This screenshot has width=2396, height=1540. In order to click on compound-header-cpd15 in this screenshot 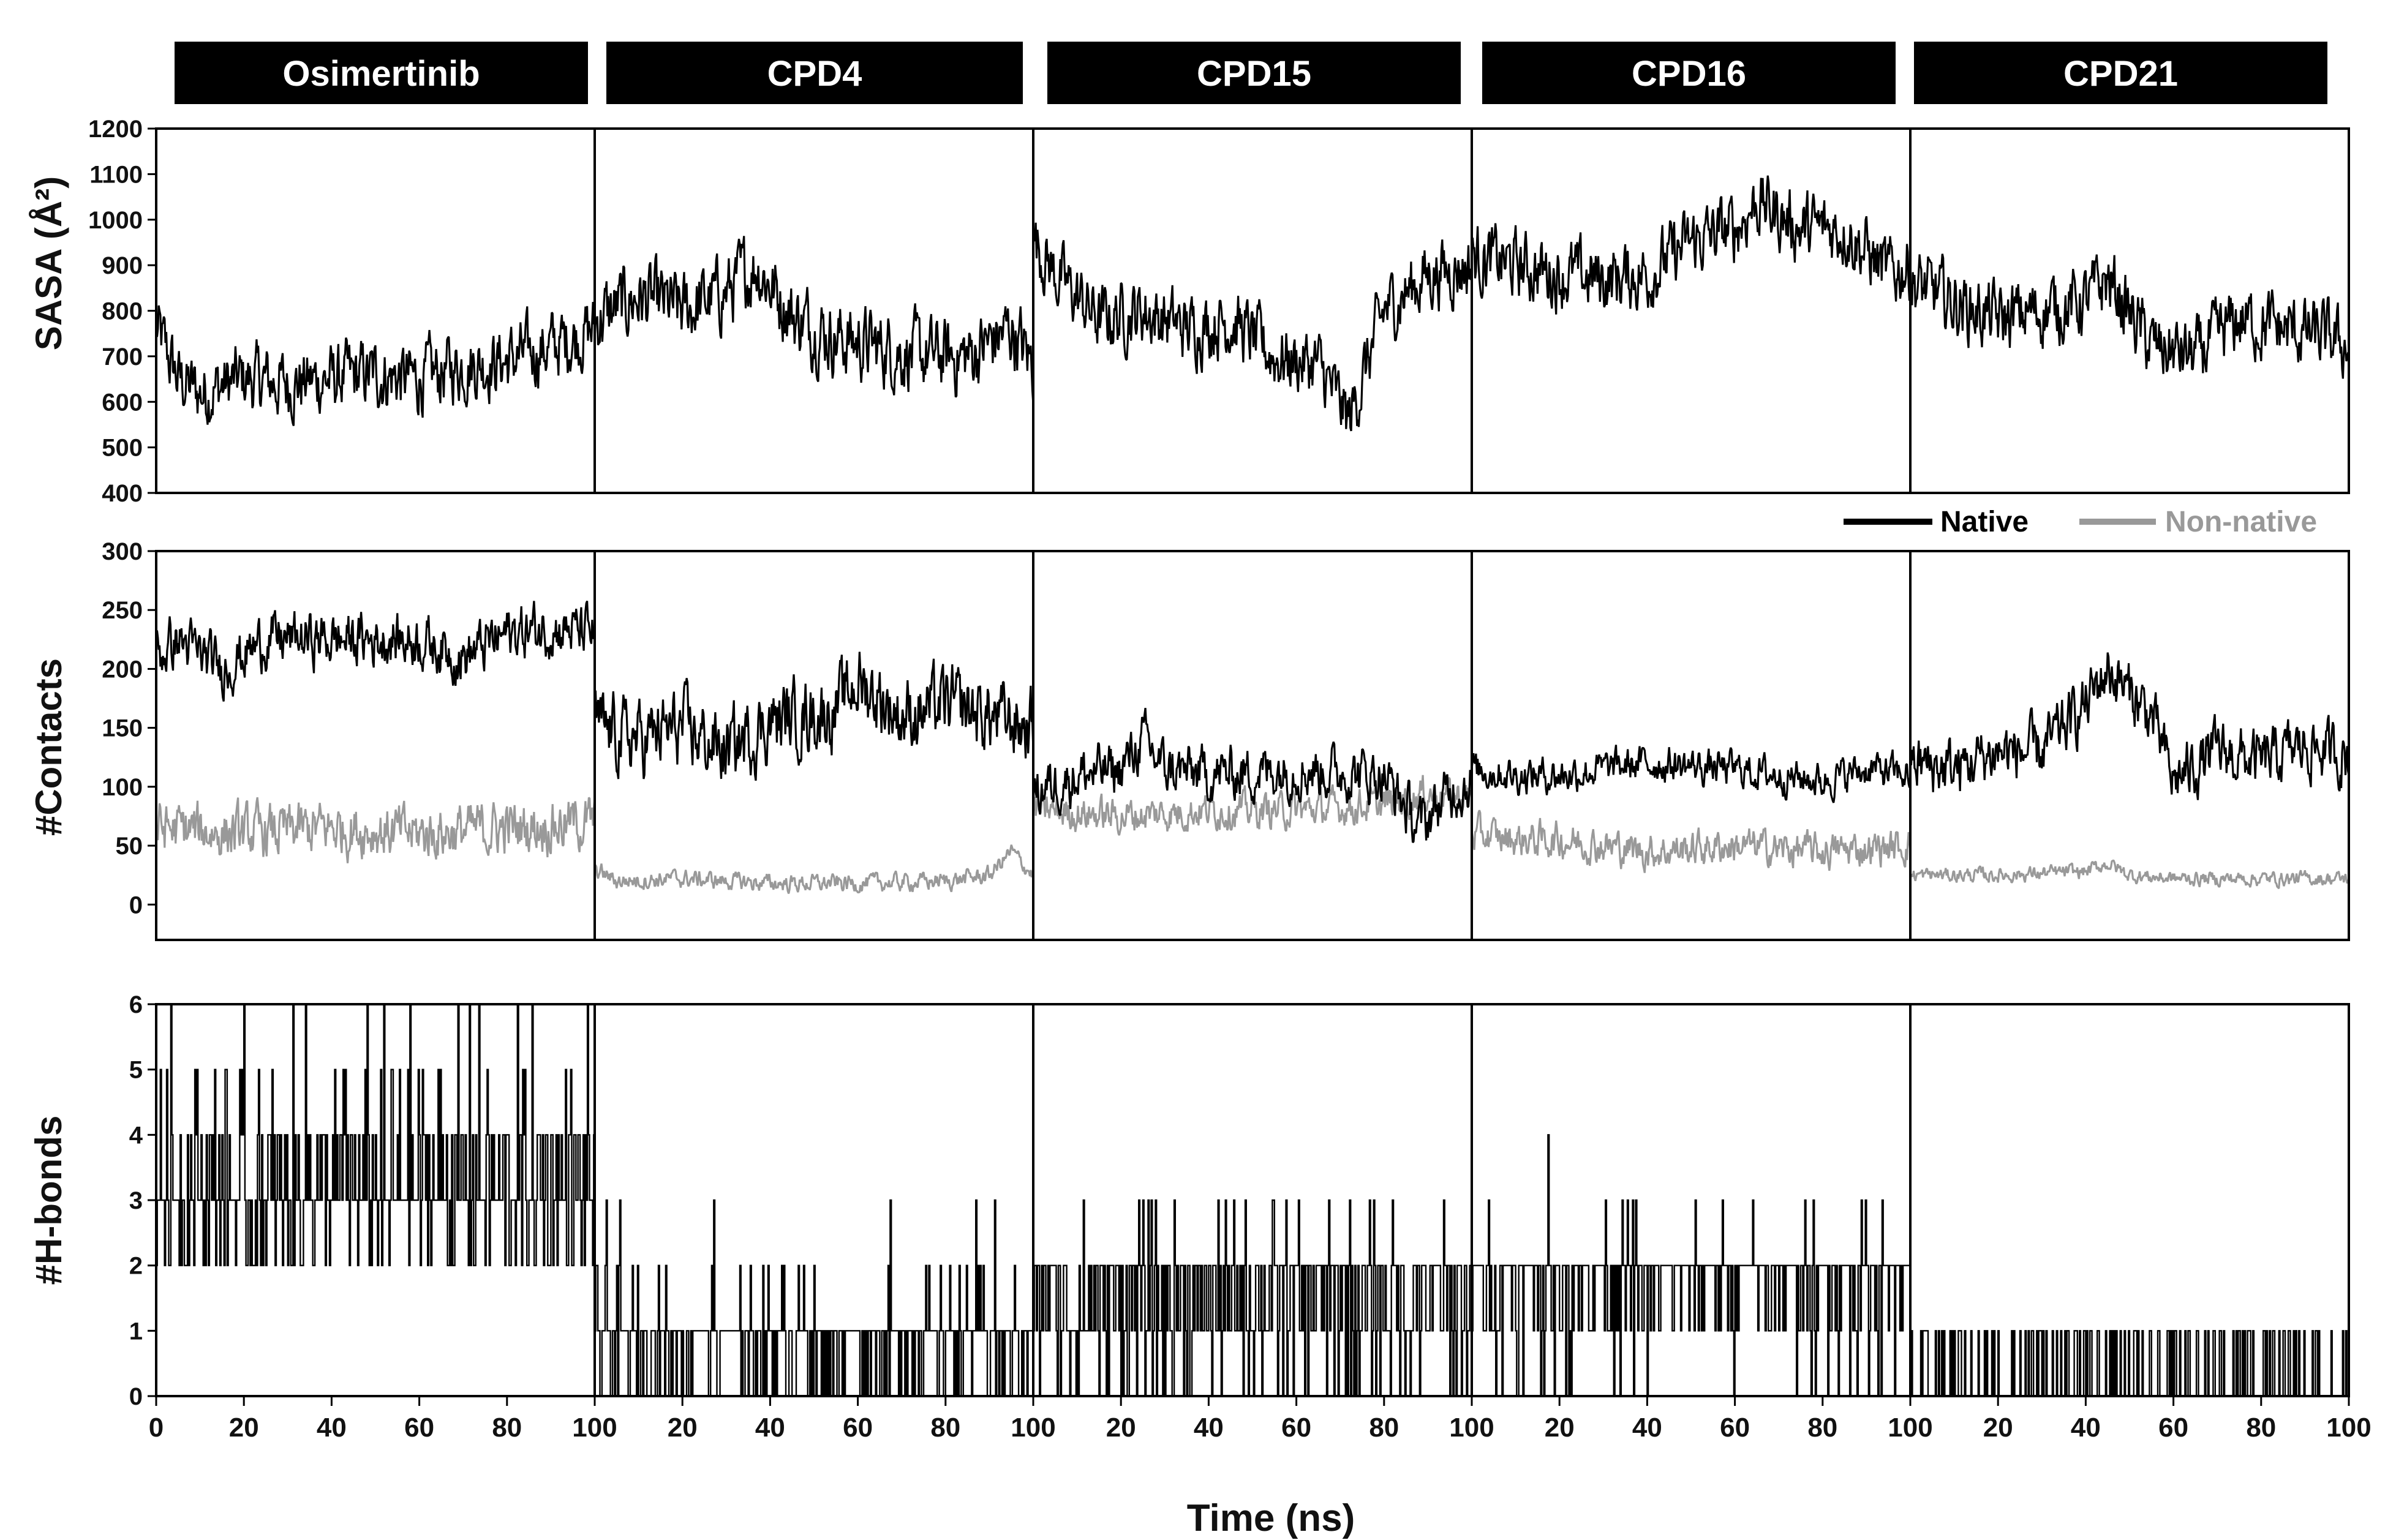, I will do `click(1254, 73)`.